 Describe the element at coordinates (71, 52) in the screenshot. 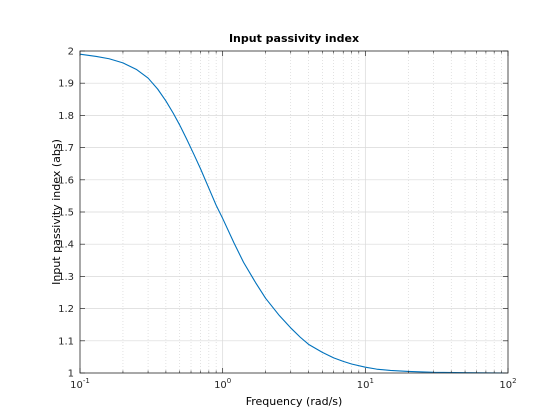

I see `y-tick-label: 2` at that location.